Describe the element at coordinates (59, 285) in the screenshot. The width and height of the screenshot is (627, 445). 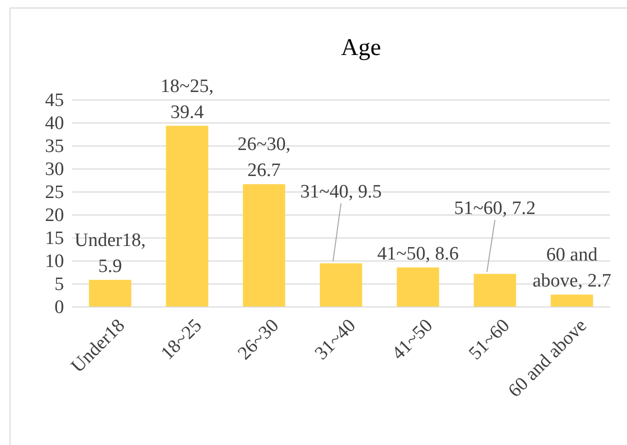
I see `y-tick-label: 5` at that location.